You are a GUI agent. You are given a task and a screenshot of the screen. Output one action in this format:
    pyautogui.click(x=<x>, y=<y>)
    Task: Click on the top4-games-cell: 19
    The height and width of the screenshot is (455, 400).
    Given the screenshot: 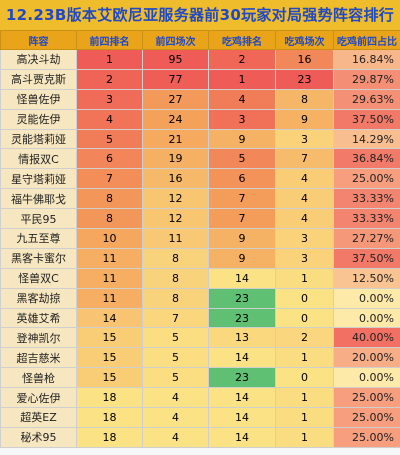 What is the action you would take?
    pyautogui.click(x=175, y=159)
    